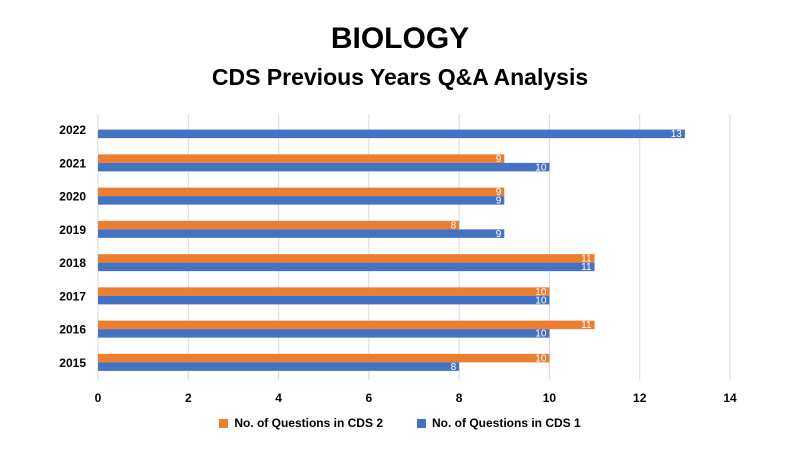 Image resolution: width=800 pixels, height=450 pixels. I want to click on x-tick-label: 6, so click(369, 398).